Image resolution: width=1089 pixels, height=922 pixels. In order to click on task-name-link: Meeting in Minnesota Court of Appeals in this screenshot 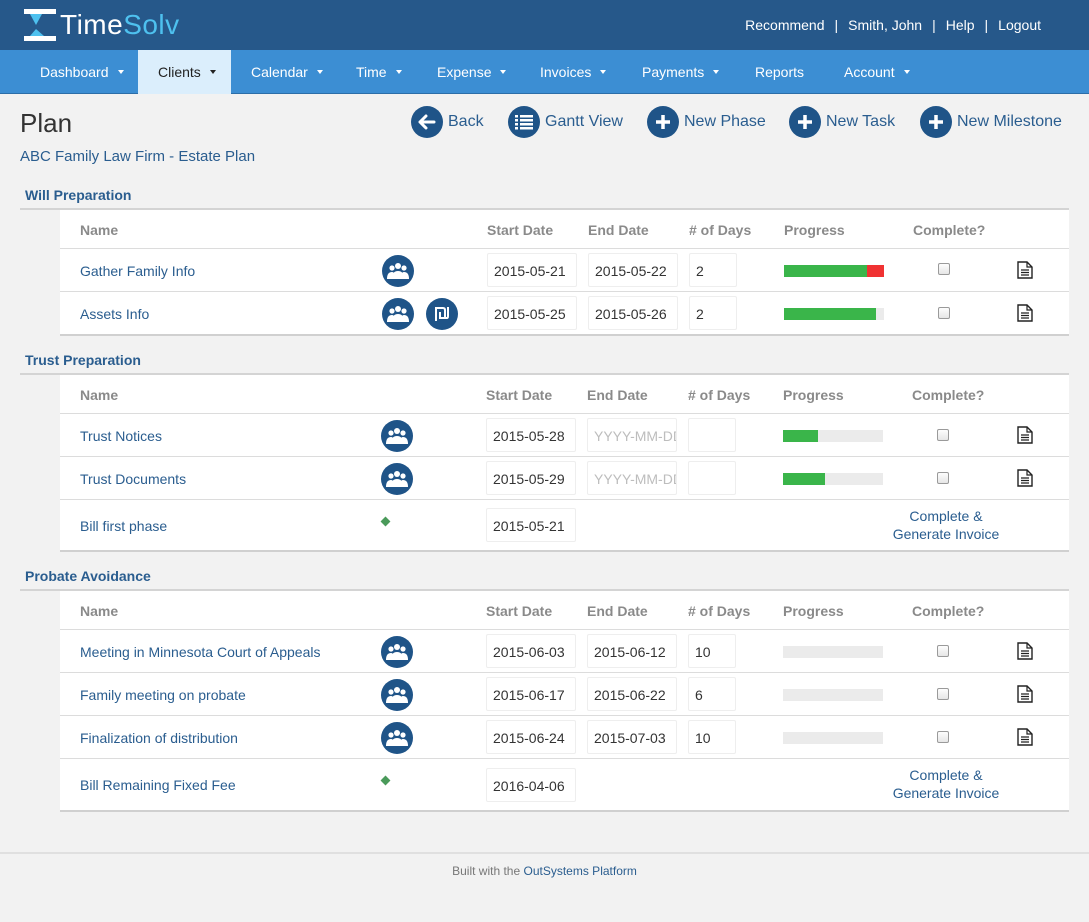, I will do `click(200, 652)`.